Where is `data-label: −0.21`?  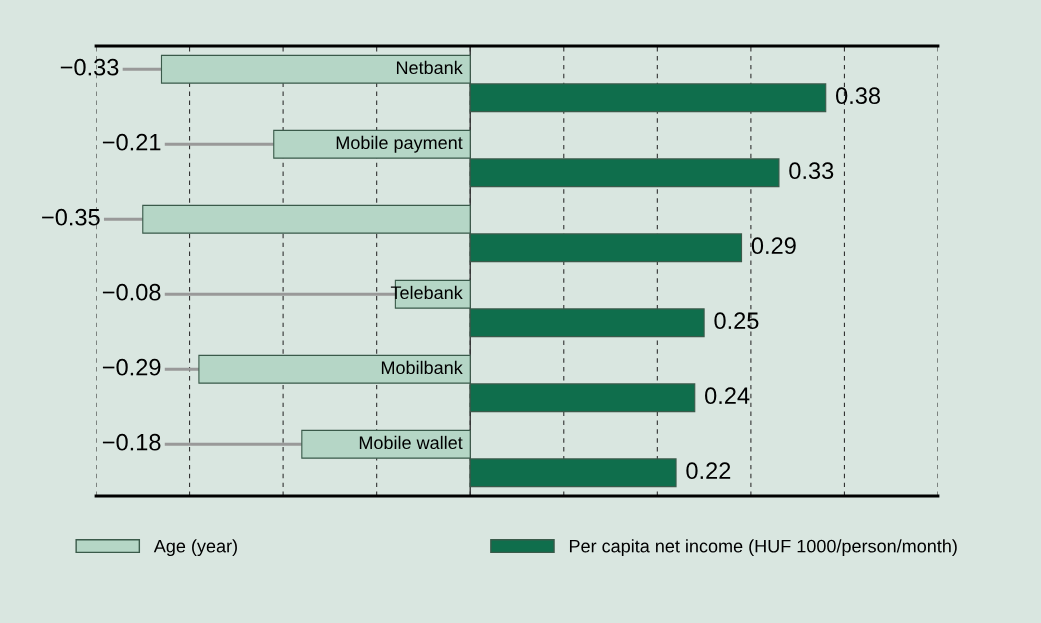
data-label: −0.21 is located at coordinates (131, 142).